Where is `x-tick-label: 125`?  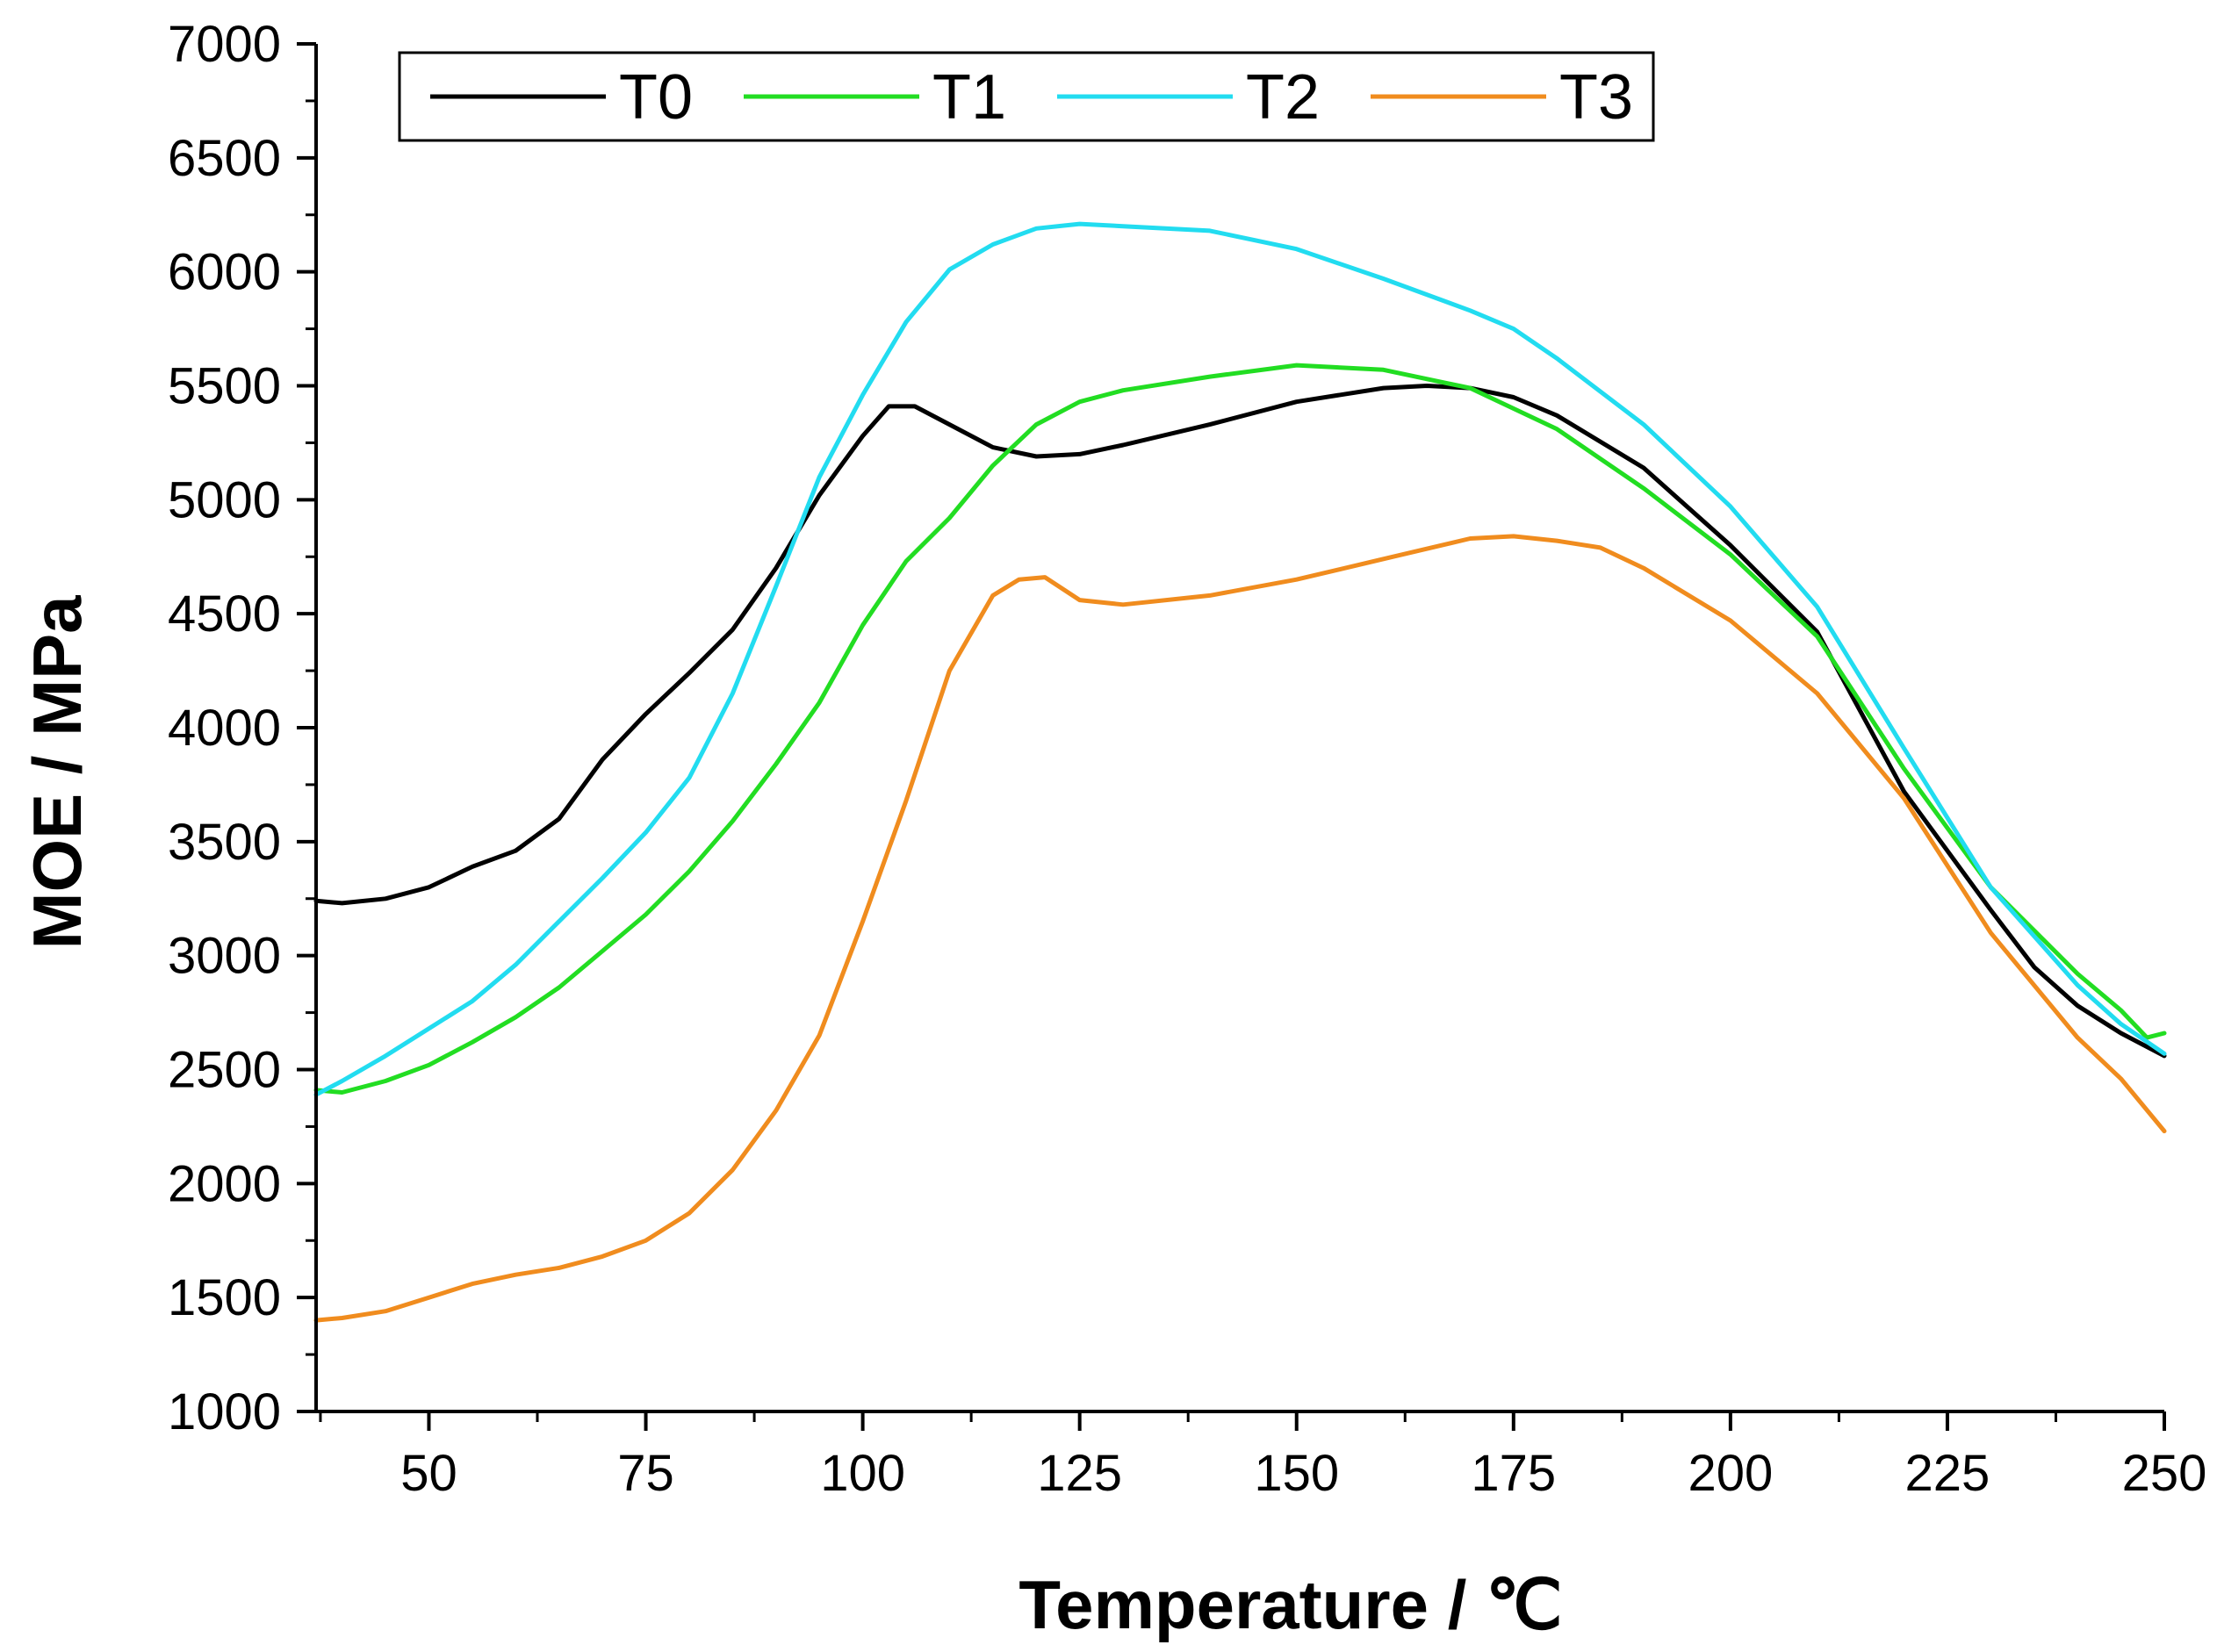 x-tick-label: 125 is located at coordinates (1079, 1473).